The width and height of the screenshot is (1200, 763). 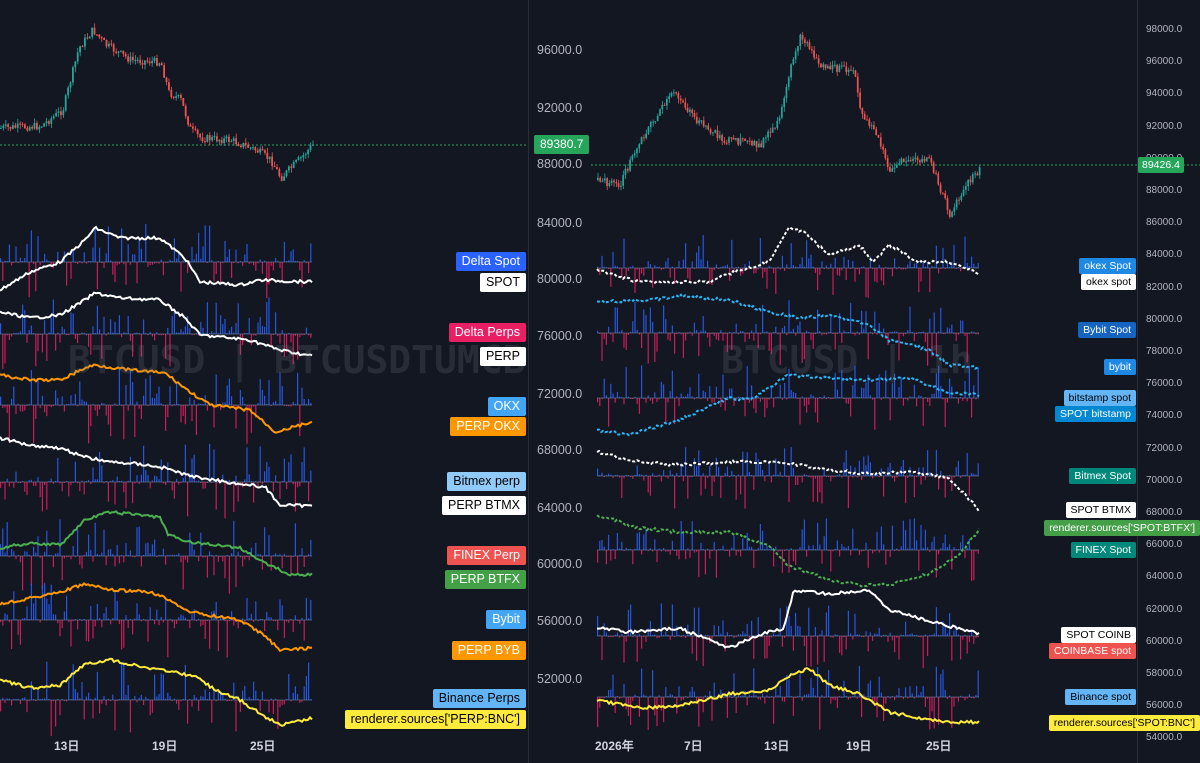 What do you see at coordinates (1164, 416) in the screenshot?
I see `price-axis-label: 74000.0` at bounding box center [1164, 416].